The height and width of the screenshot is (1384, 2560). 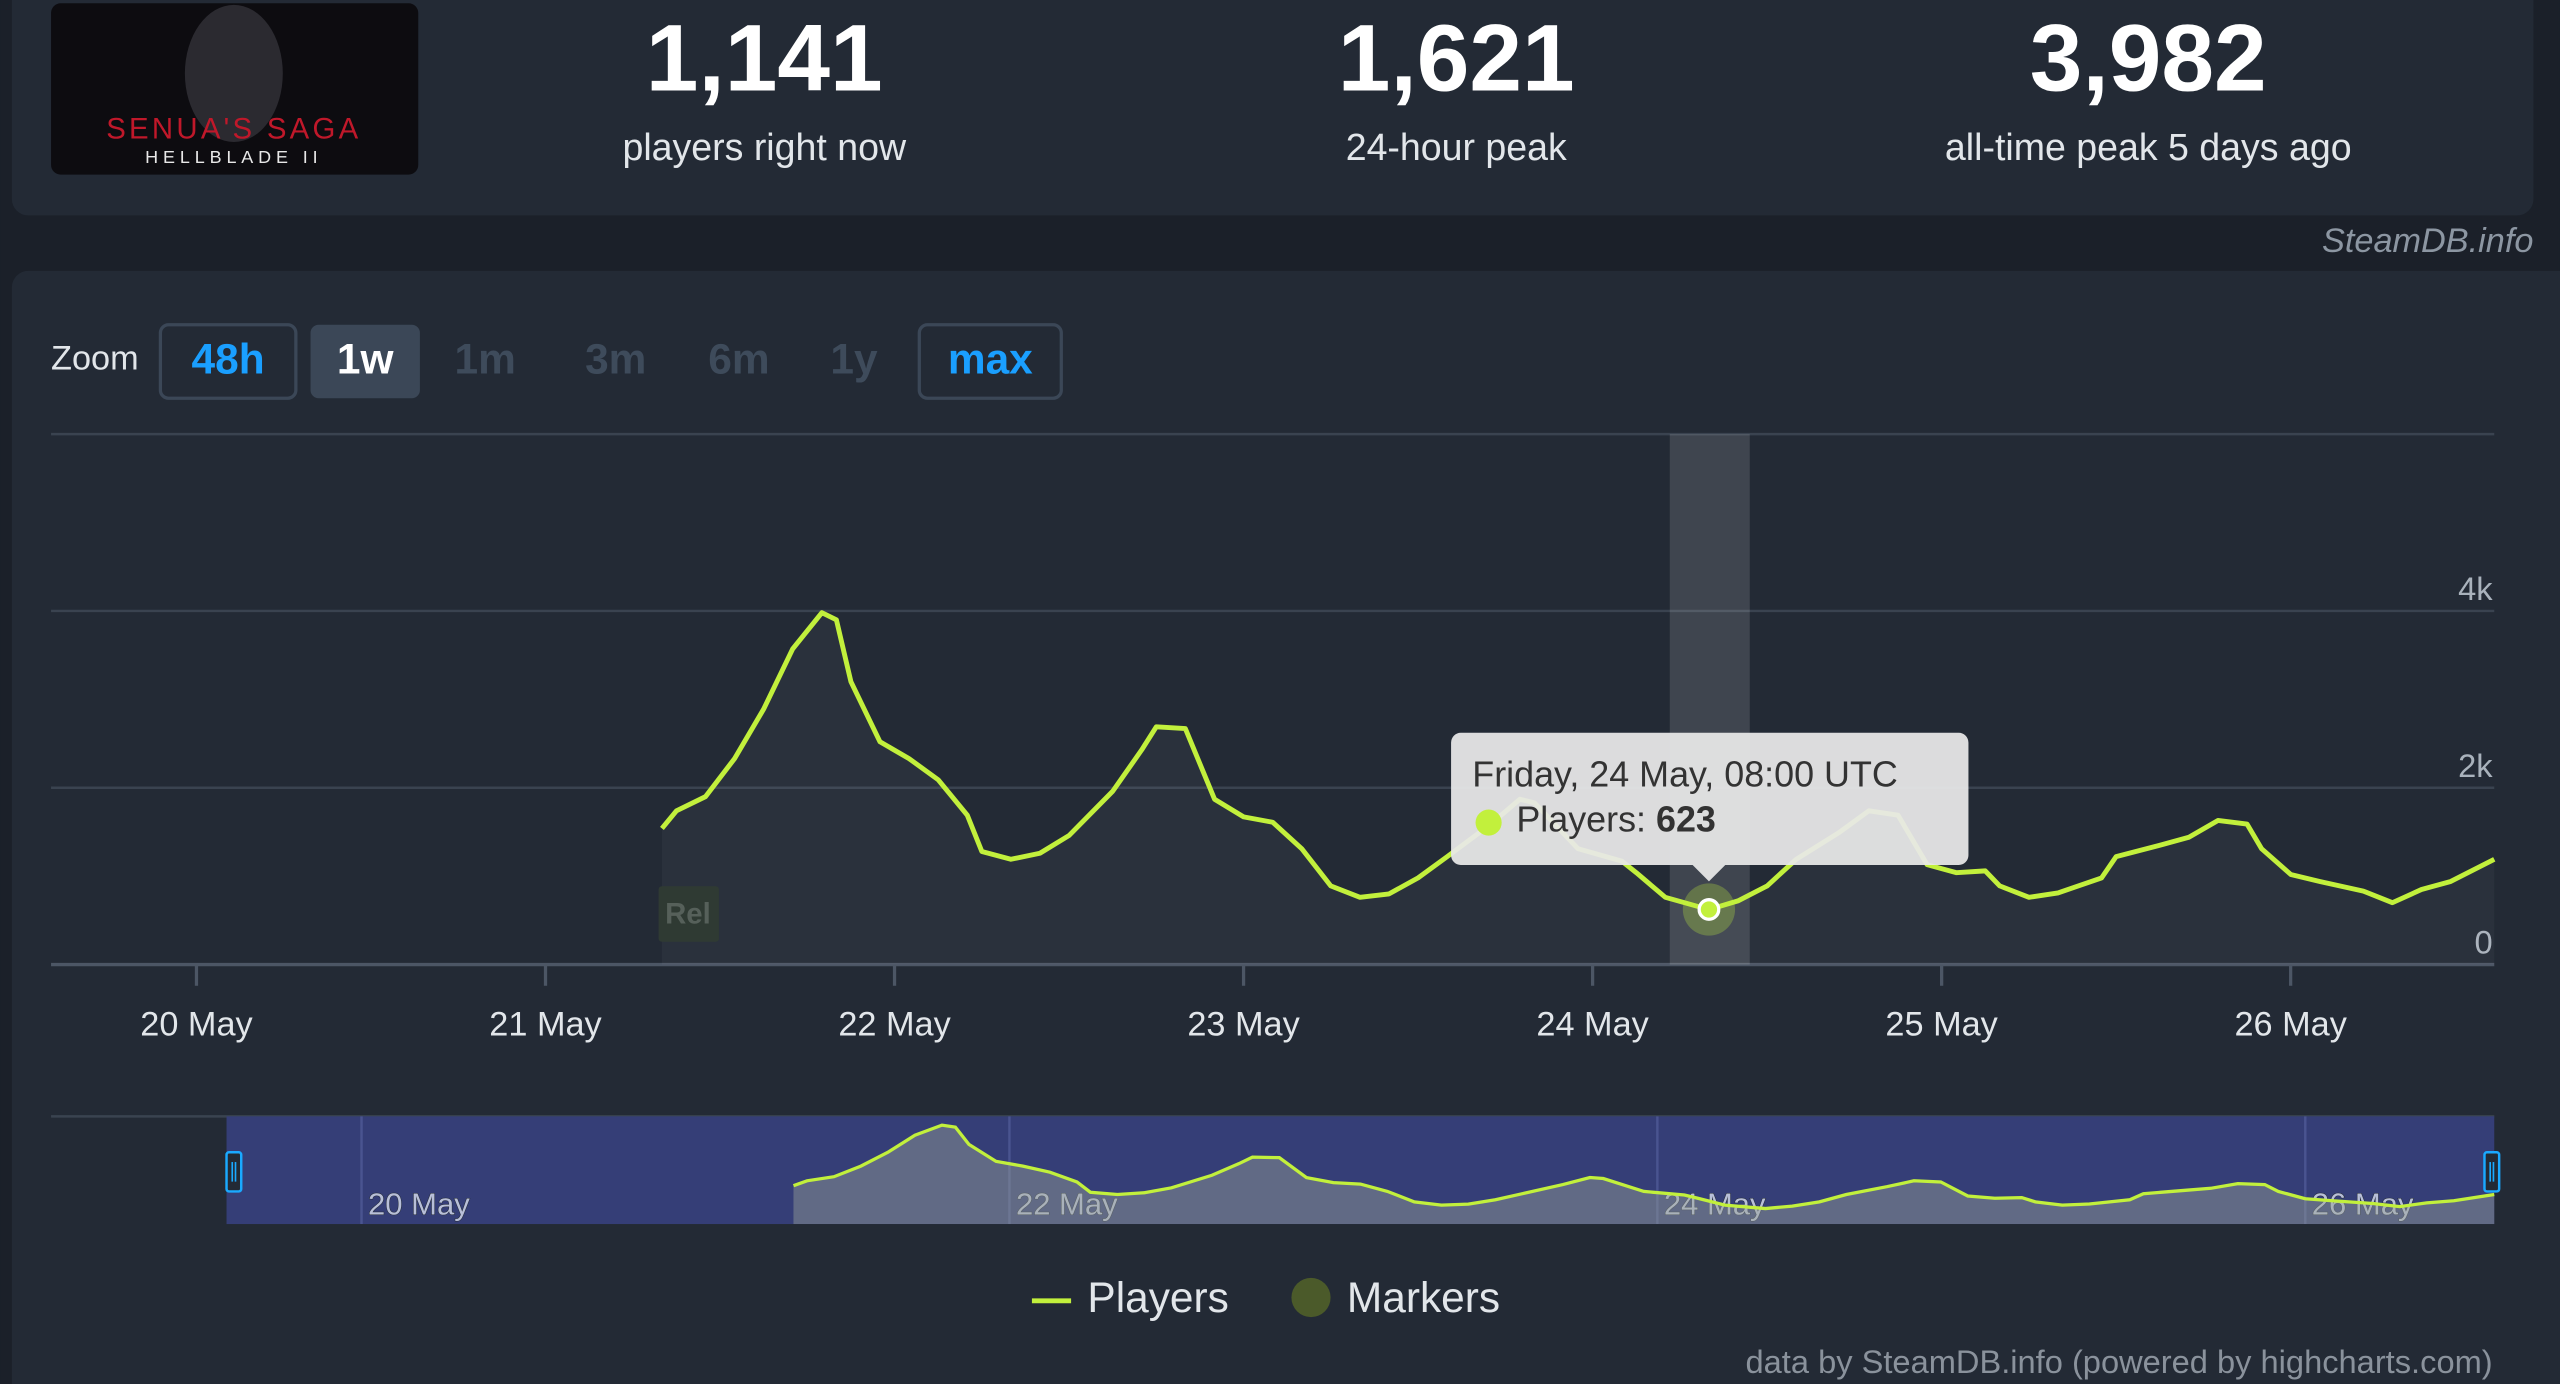 I want to click on y-tick-label: 0, so click(x=2483, y=942).